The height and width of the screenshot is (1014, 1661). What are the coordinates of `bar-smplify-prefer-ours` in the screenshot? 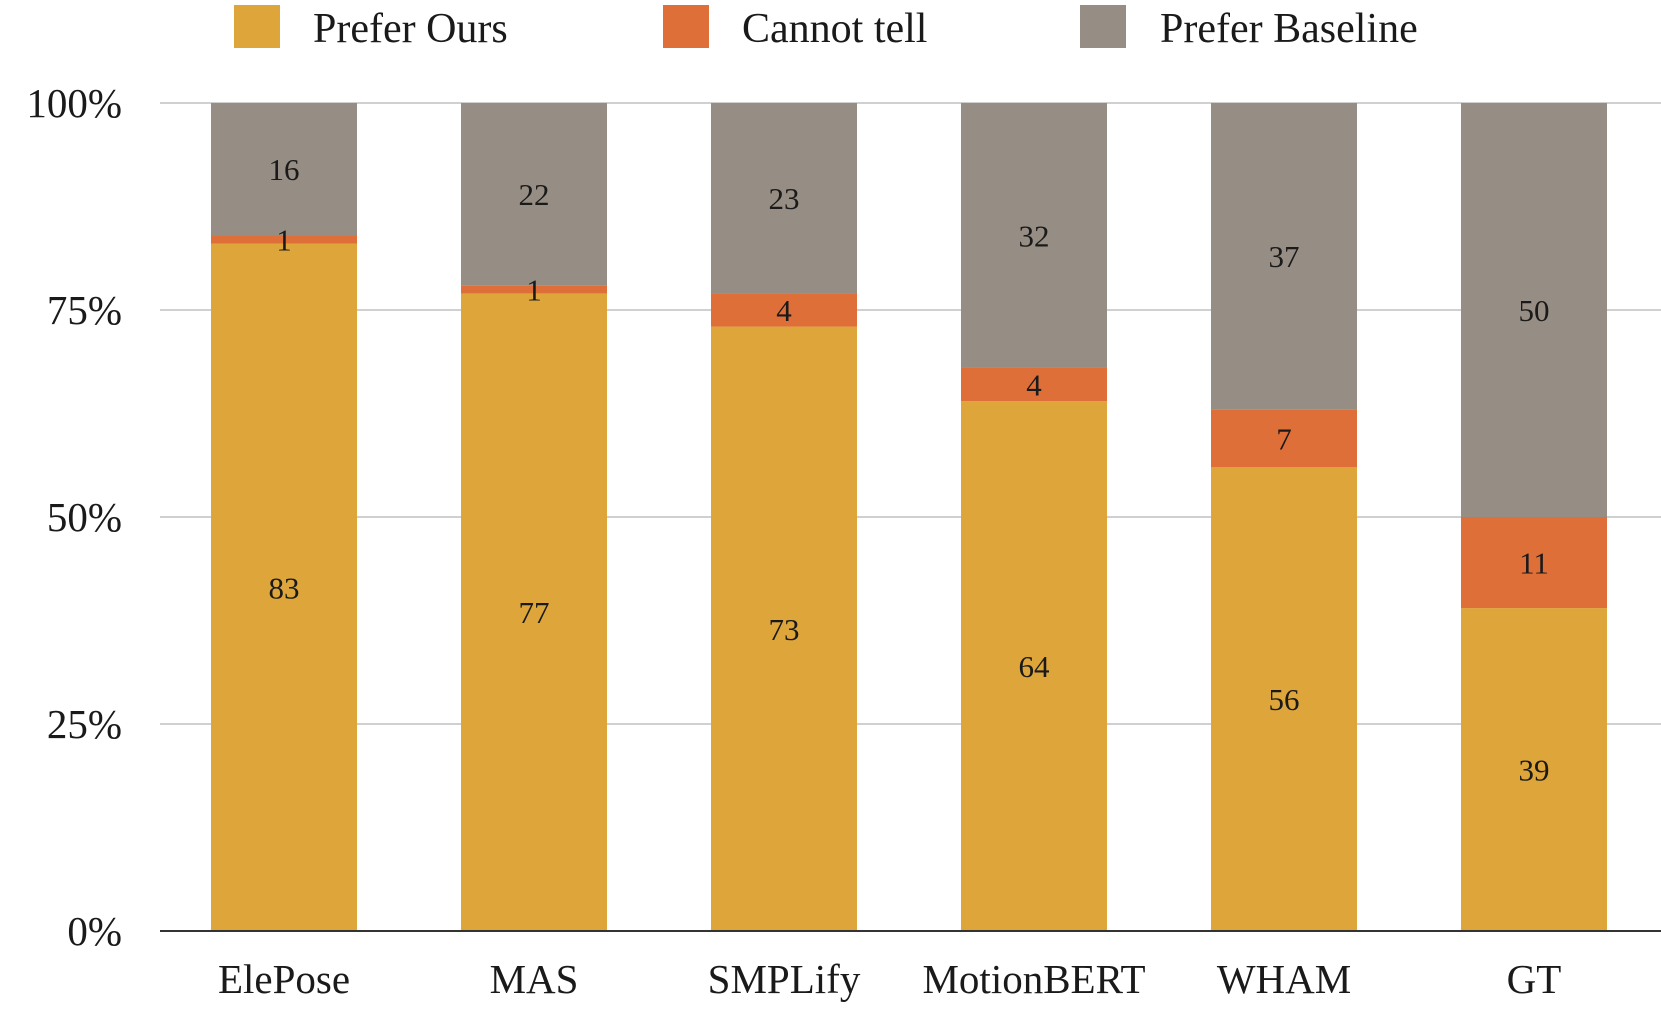 It's located at (784, 628).